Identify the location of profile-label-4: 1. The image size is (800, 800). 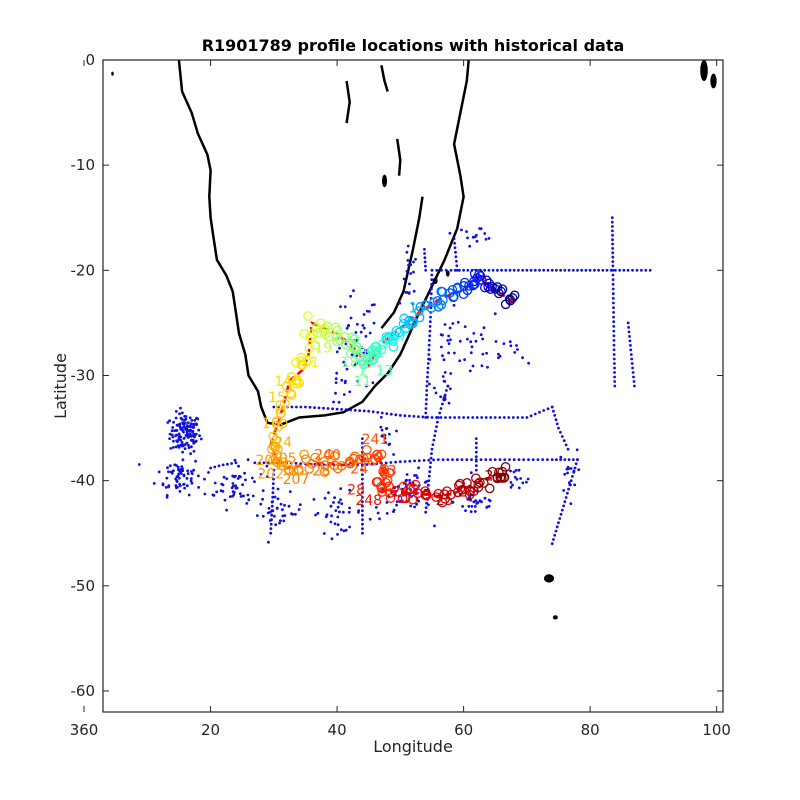
(362, 372).